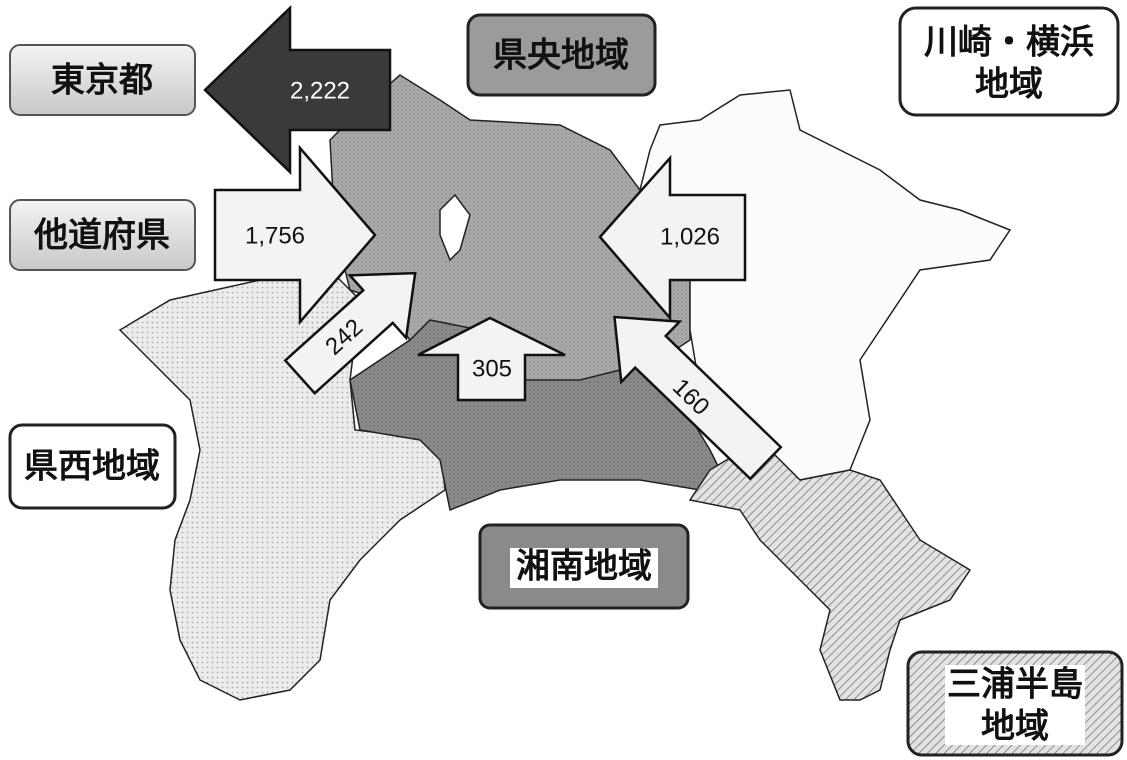 This screenshot has height=760, width=1127. Describe the element at coordinates (320, 90) in the screenshot. I see `flow-label: 2,222` at that location.